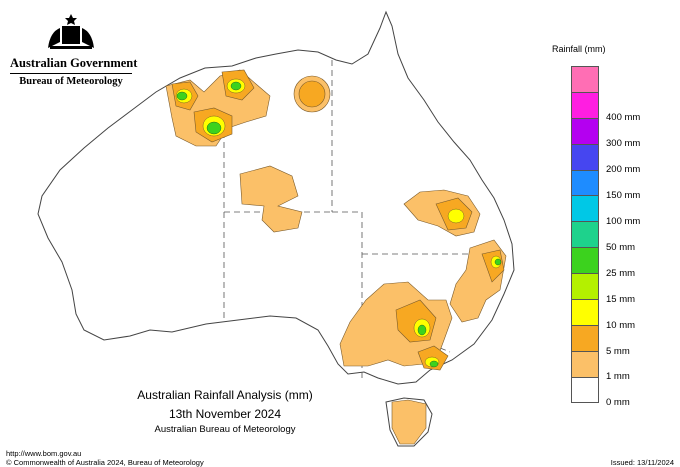  Describe the element at coordinates (621, 273) in the screenshot. I see `legend-label: 25 mm` at that location.